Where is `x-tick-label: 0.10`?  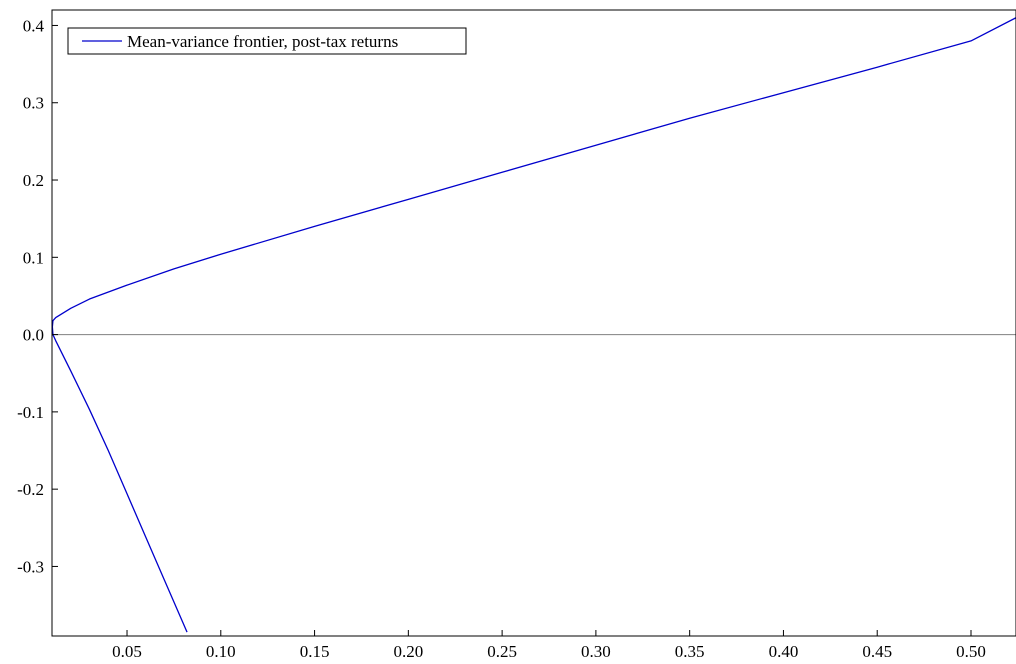
x-tick-label: 0.10 is located at coordinates (221, 651).